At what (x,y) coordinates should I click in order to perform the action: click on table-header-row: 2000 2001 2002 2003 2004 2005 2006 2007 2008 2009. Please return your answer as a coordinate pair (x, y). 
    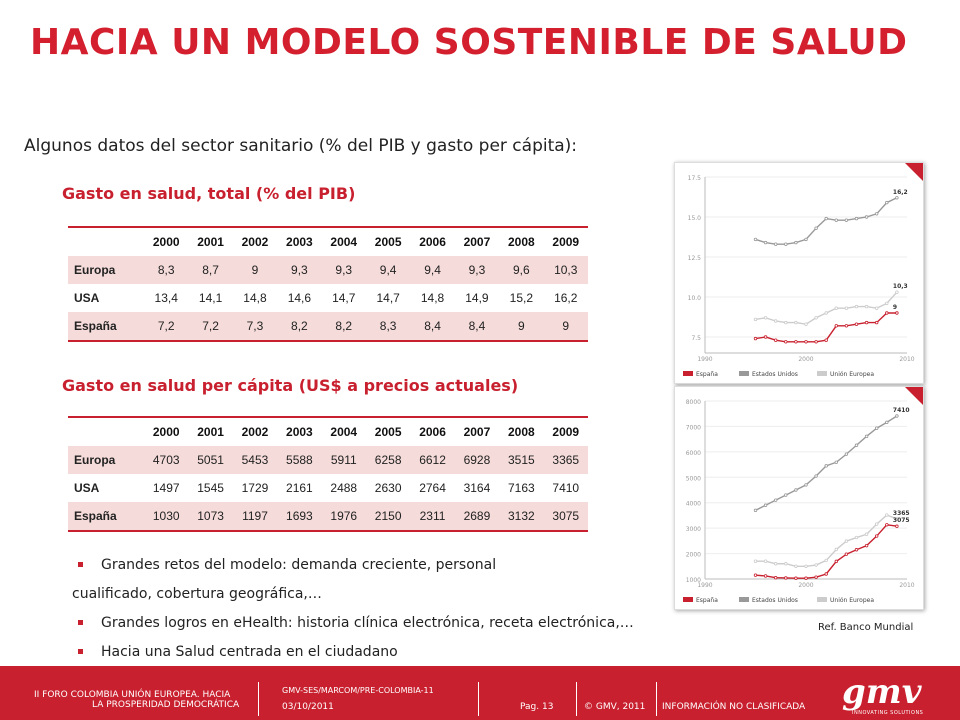
    Looking at the image, I should click on (328, 431).